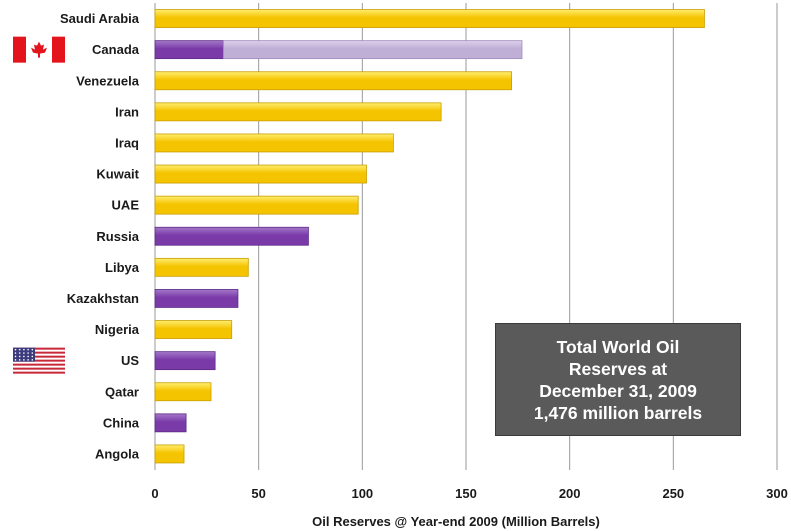 This screenshot has width=791, height=531. I want to click on category-label: Venezuela, so click(108, 80).